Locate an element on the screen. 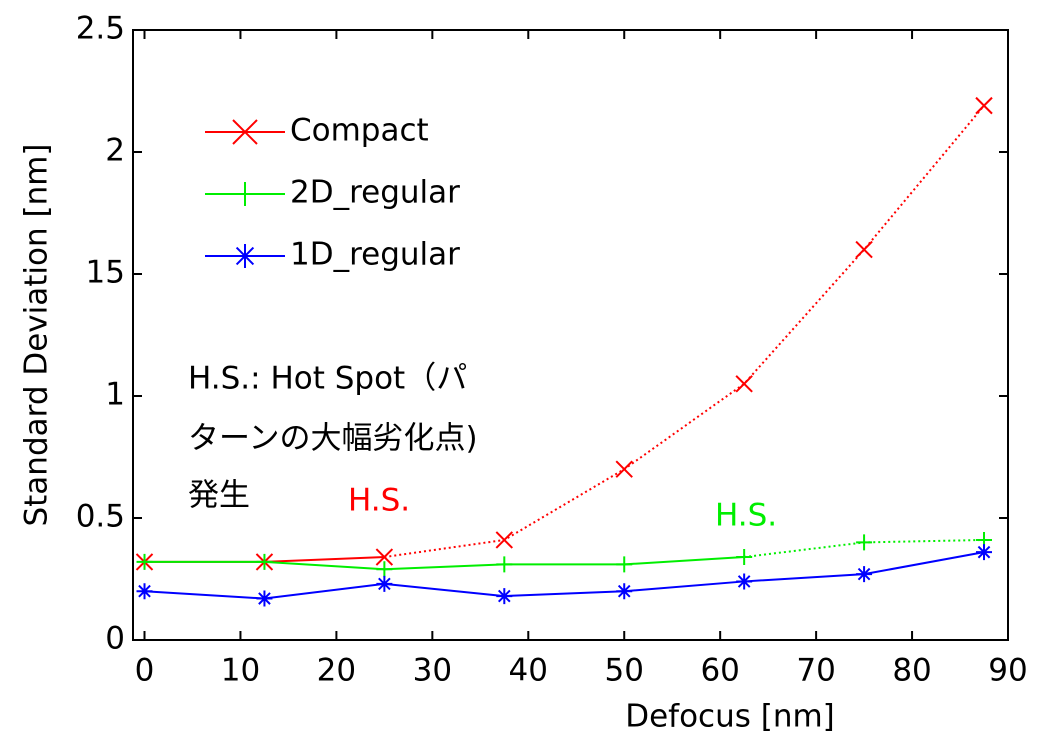 The width and height of the screenshot is (1050, 747). legend-label: Compact is located at coordinates (359, 131).